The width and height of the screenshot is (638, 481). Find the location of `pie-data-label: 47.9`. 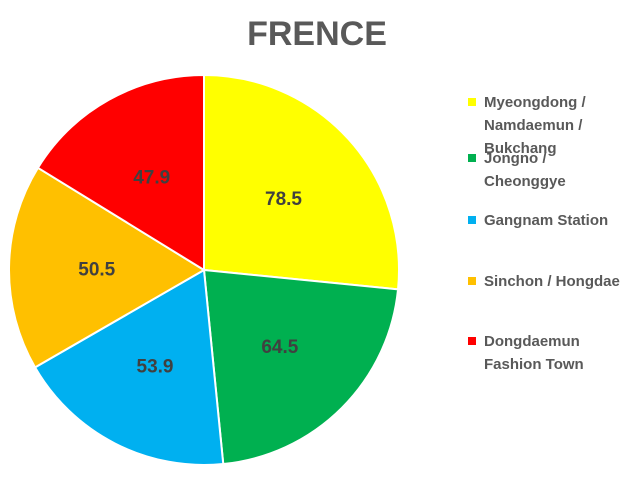

pie-data-label: 47.9 is located at coordinates (151, 177).